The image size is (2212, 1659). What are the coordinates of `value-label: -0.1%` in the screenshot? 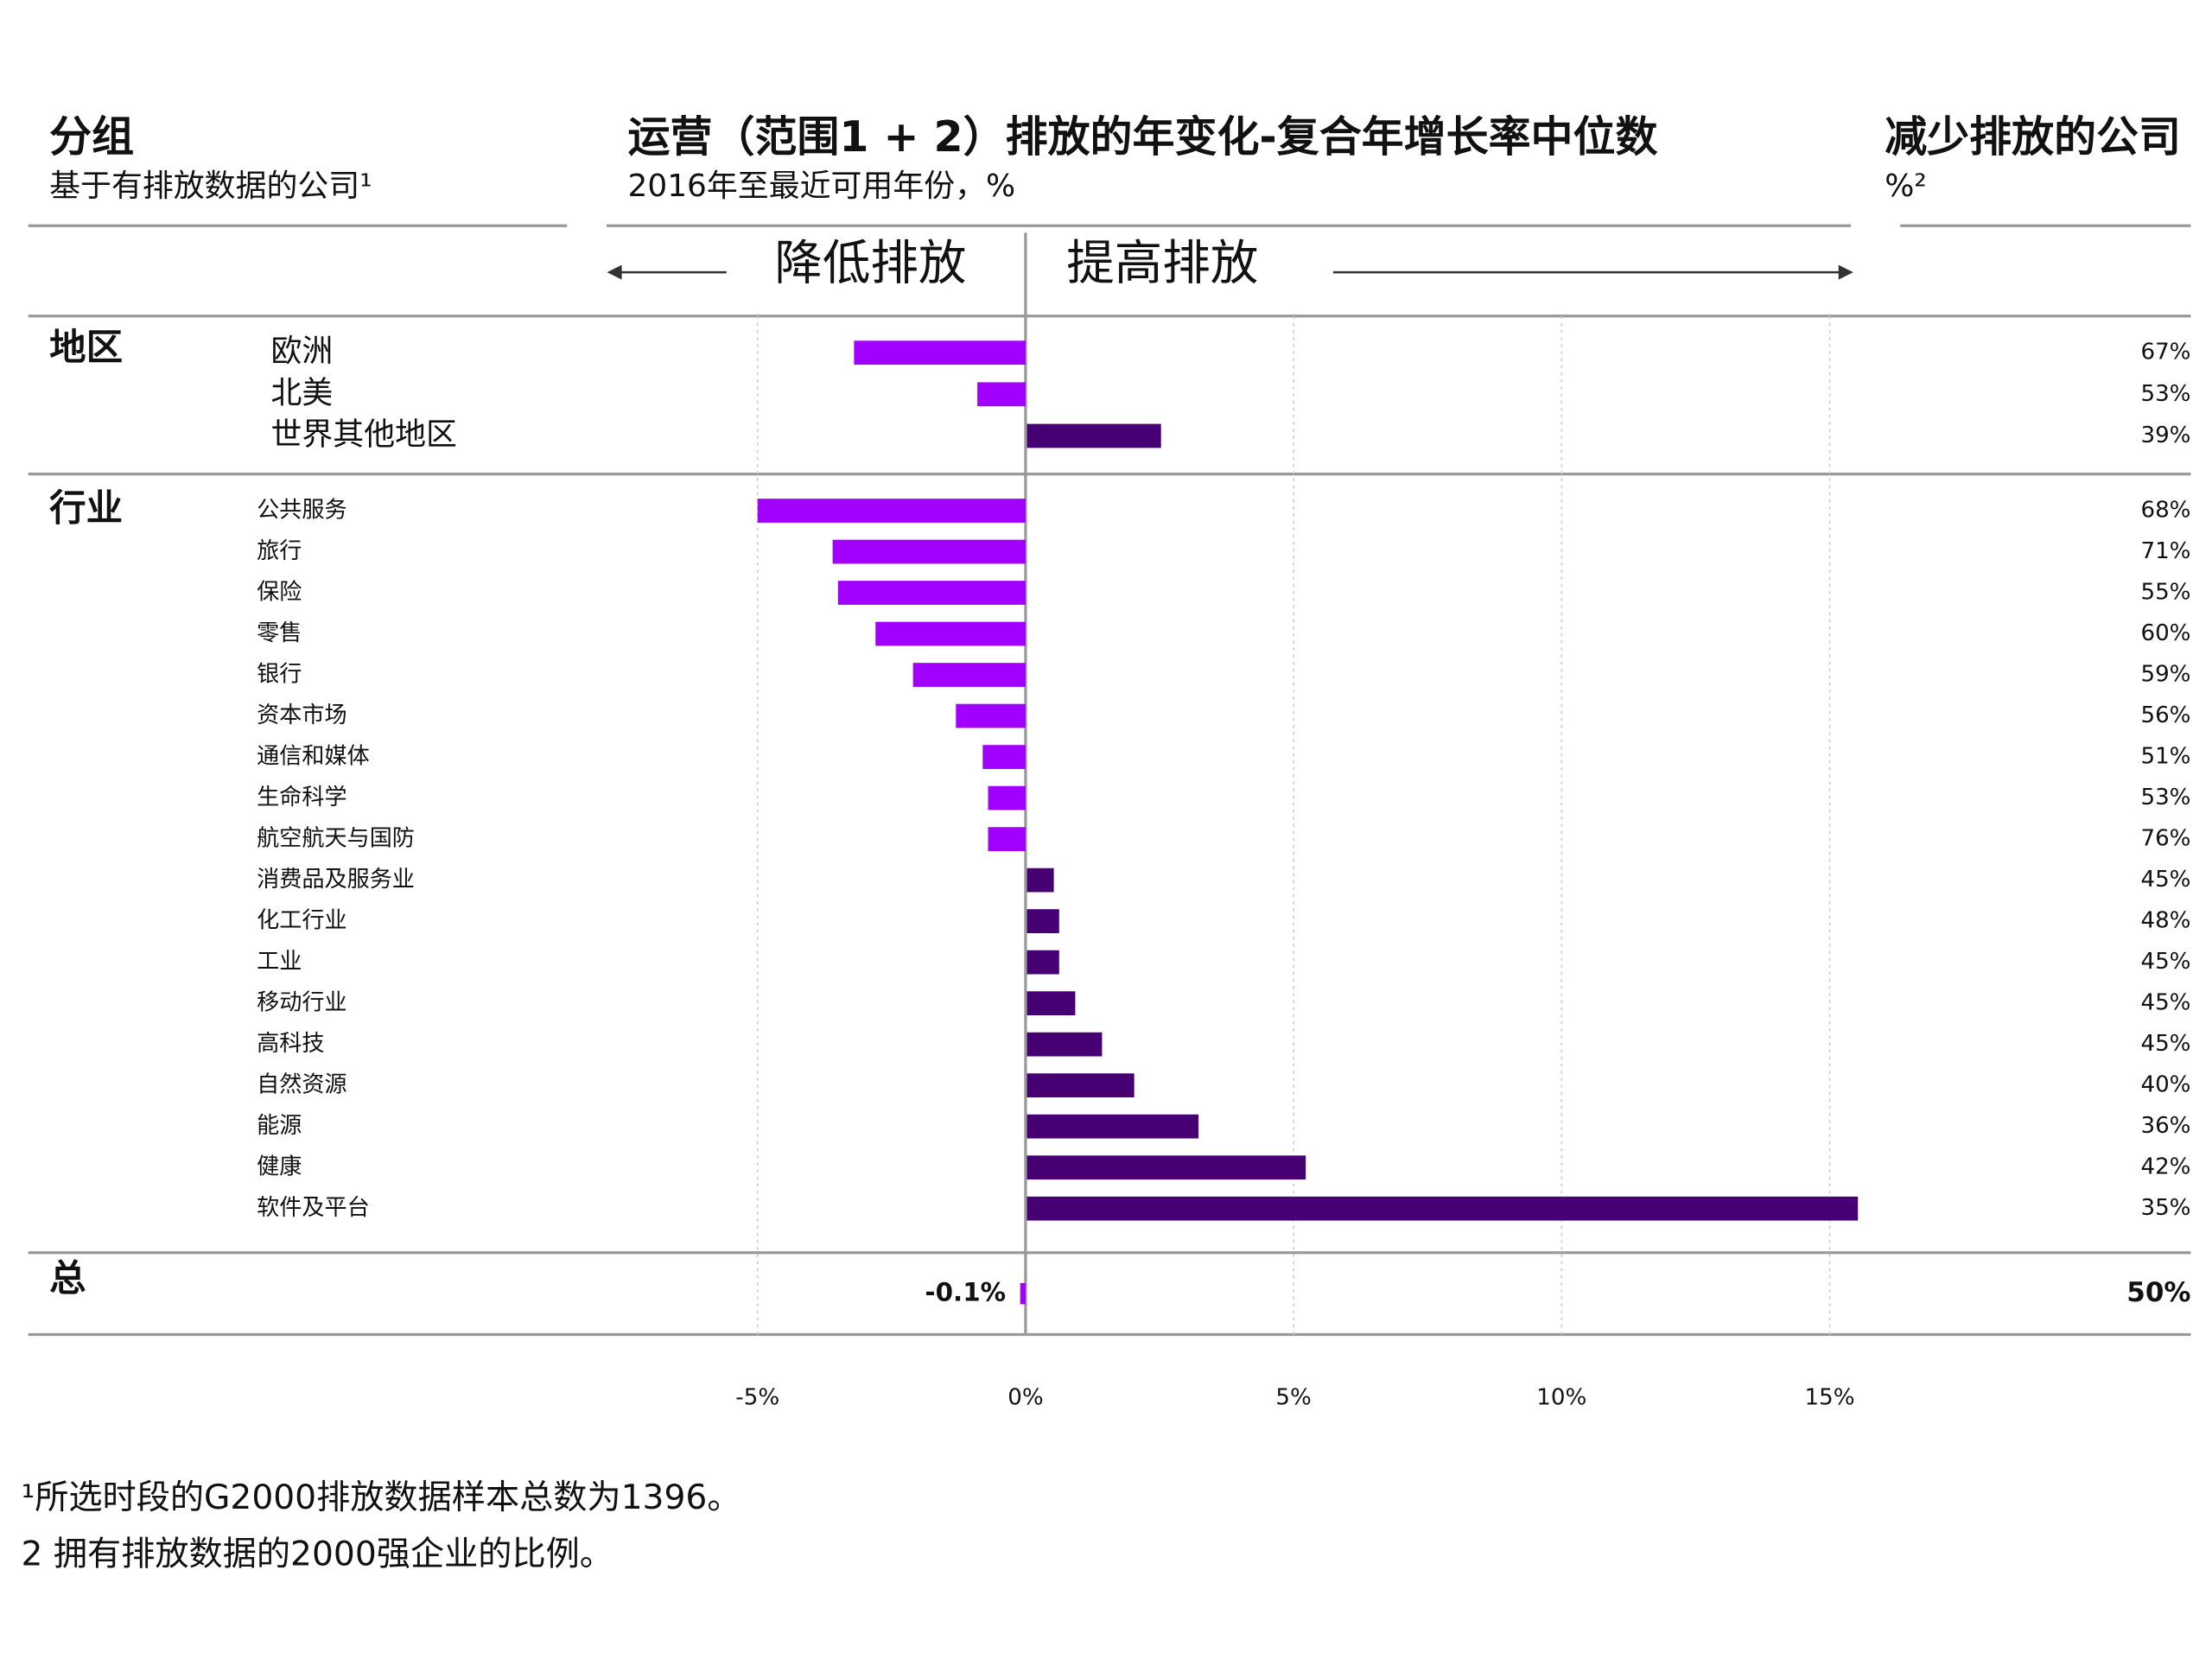 It's located at (965, 1292).